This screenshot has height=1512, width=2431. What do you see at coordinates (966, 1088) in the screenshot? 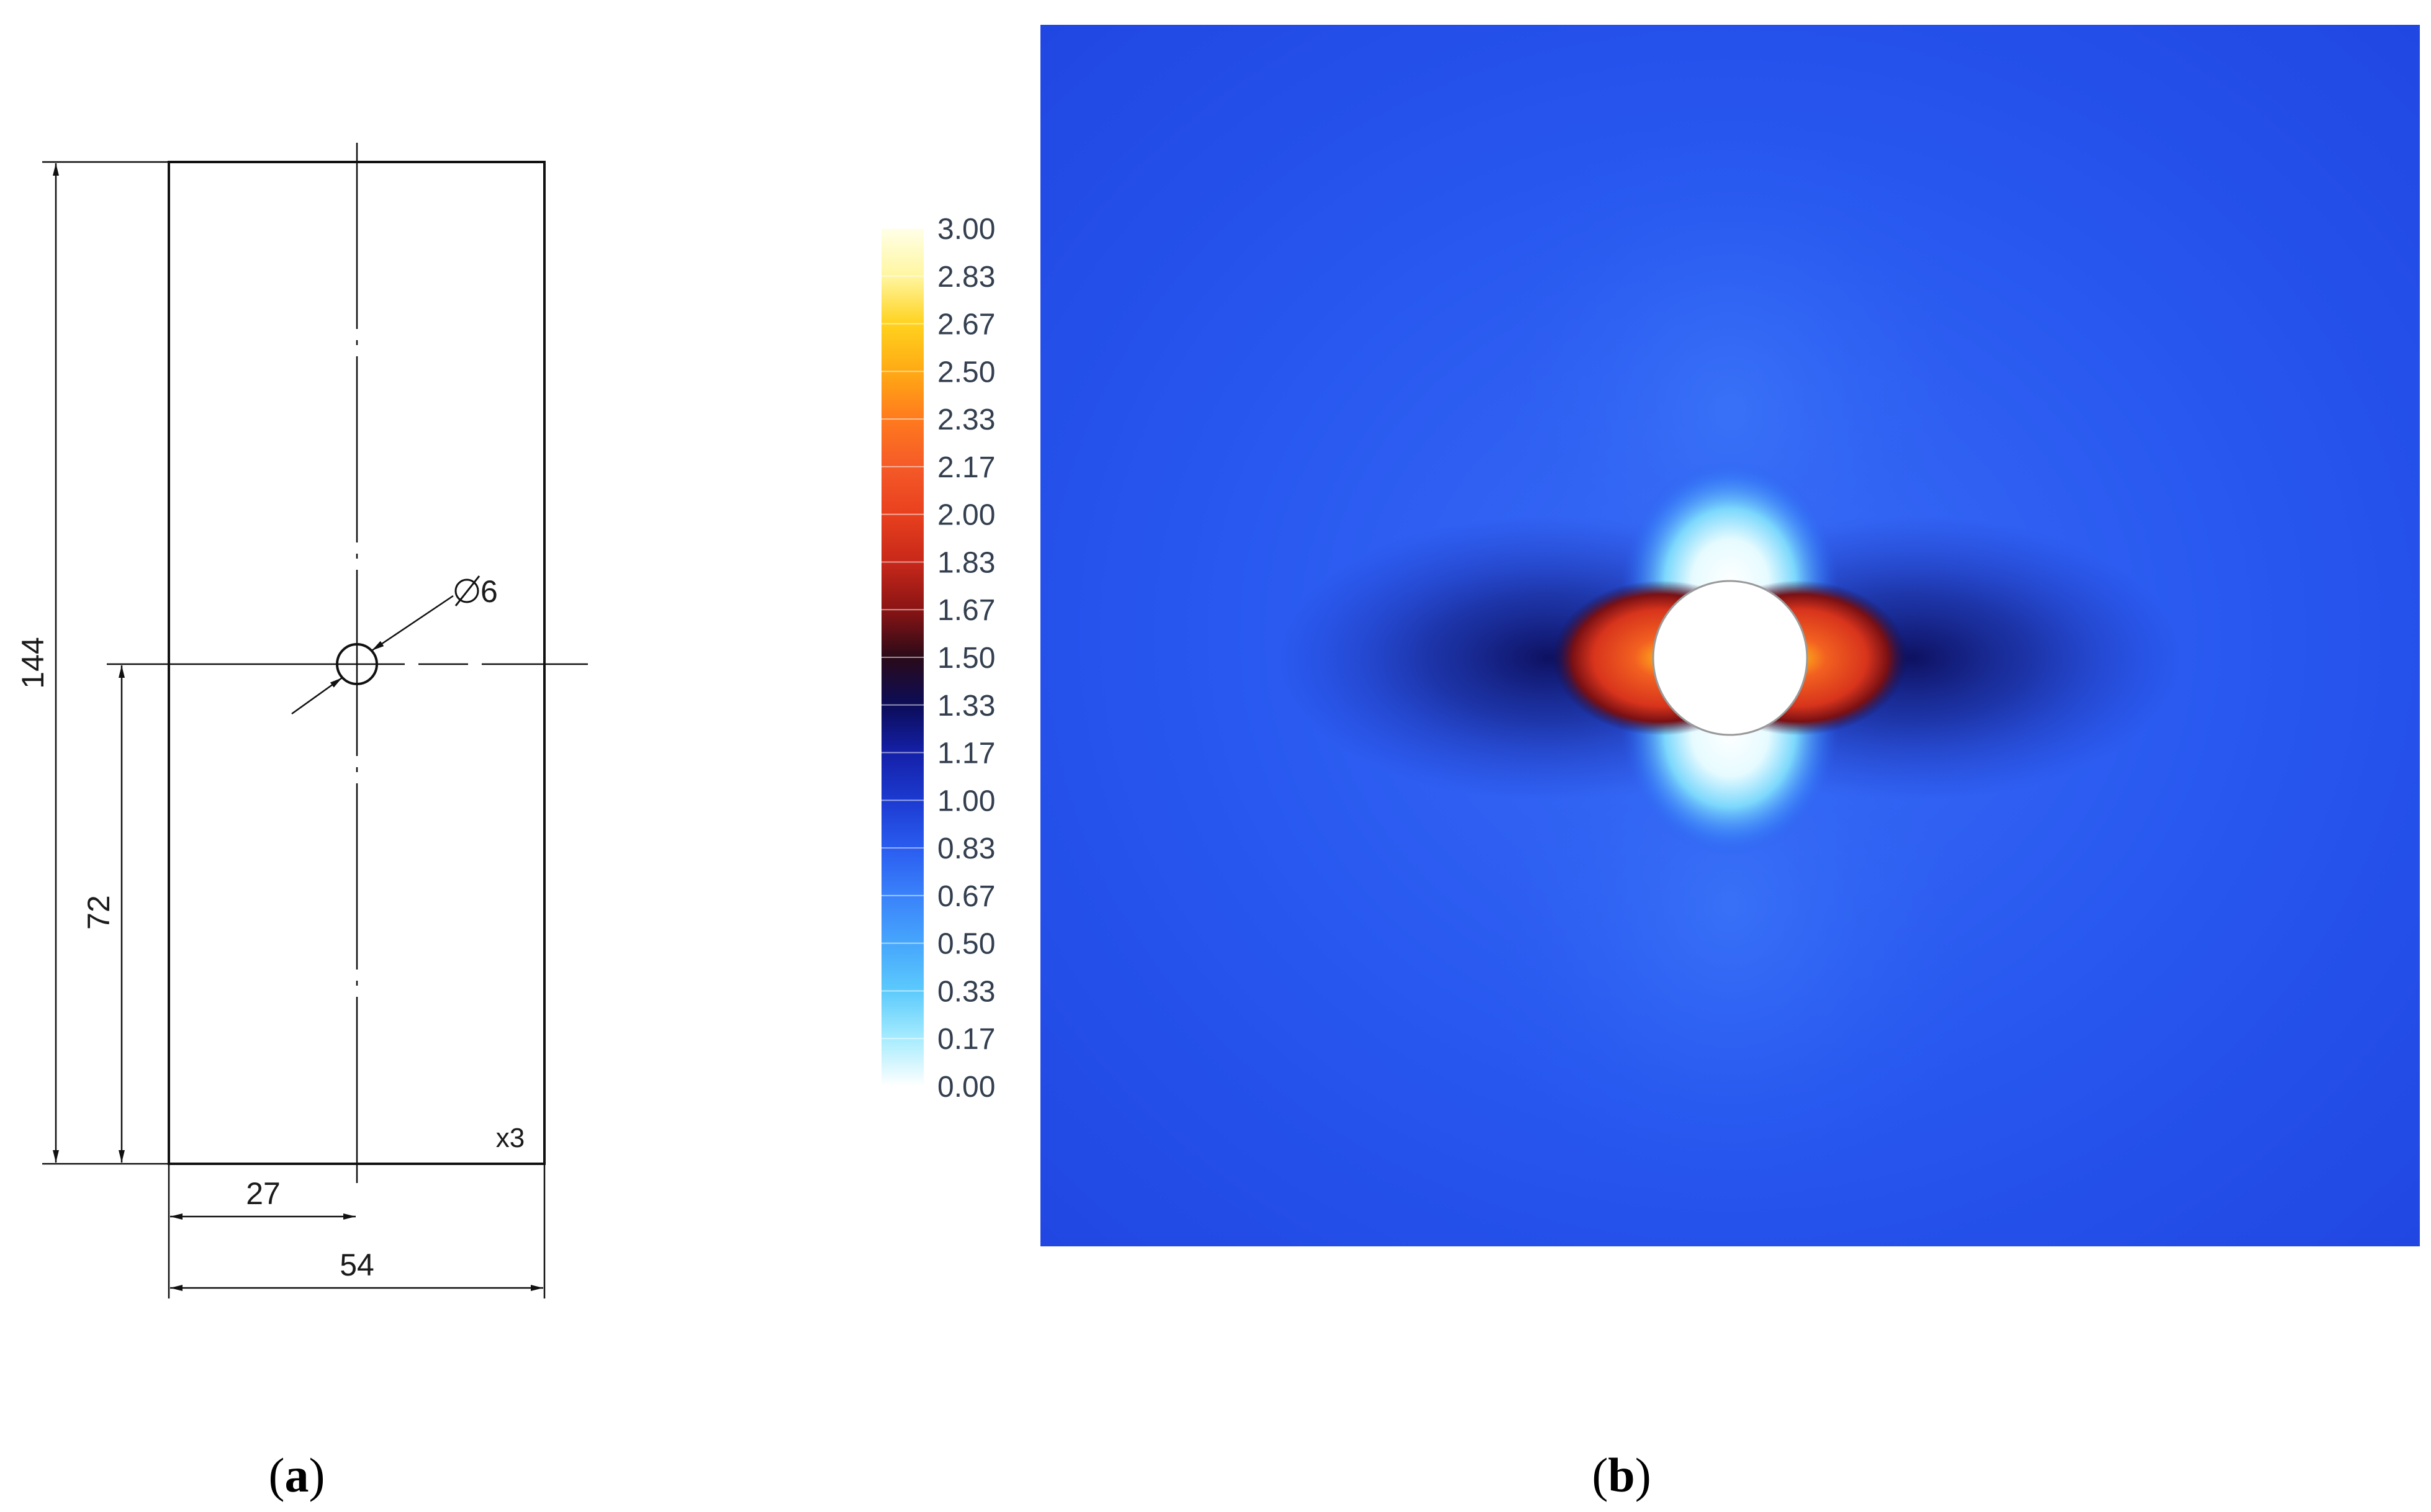
I see `colorbar-tick-label: 0.00` at bounding box center [966, 1088].